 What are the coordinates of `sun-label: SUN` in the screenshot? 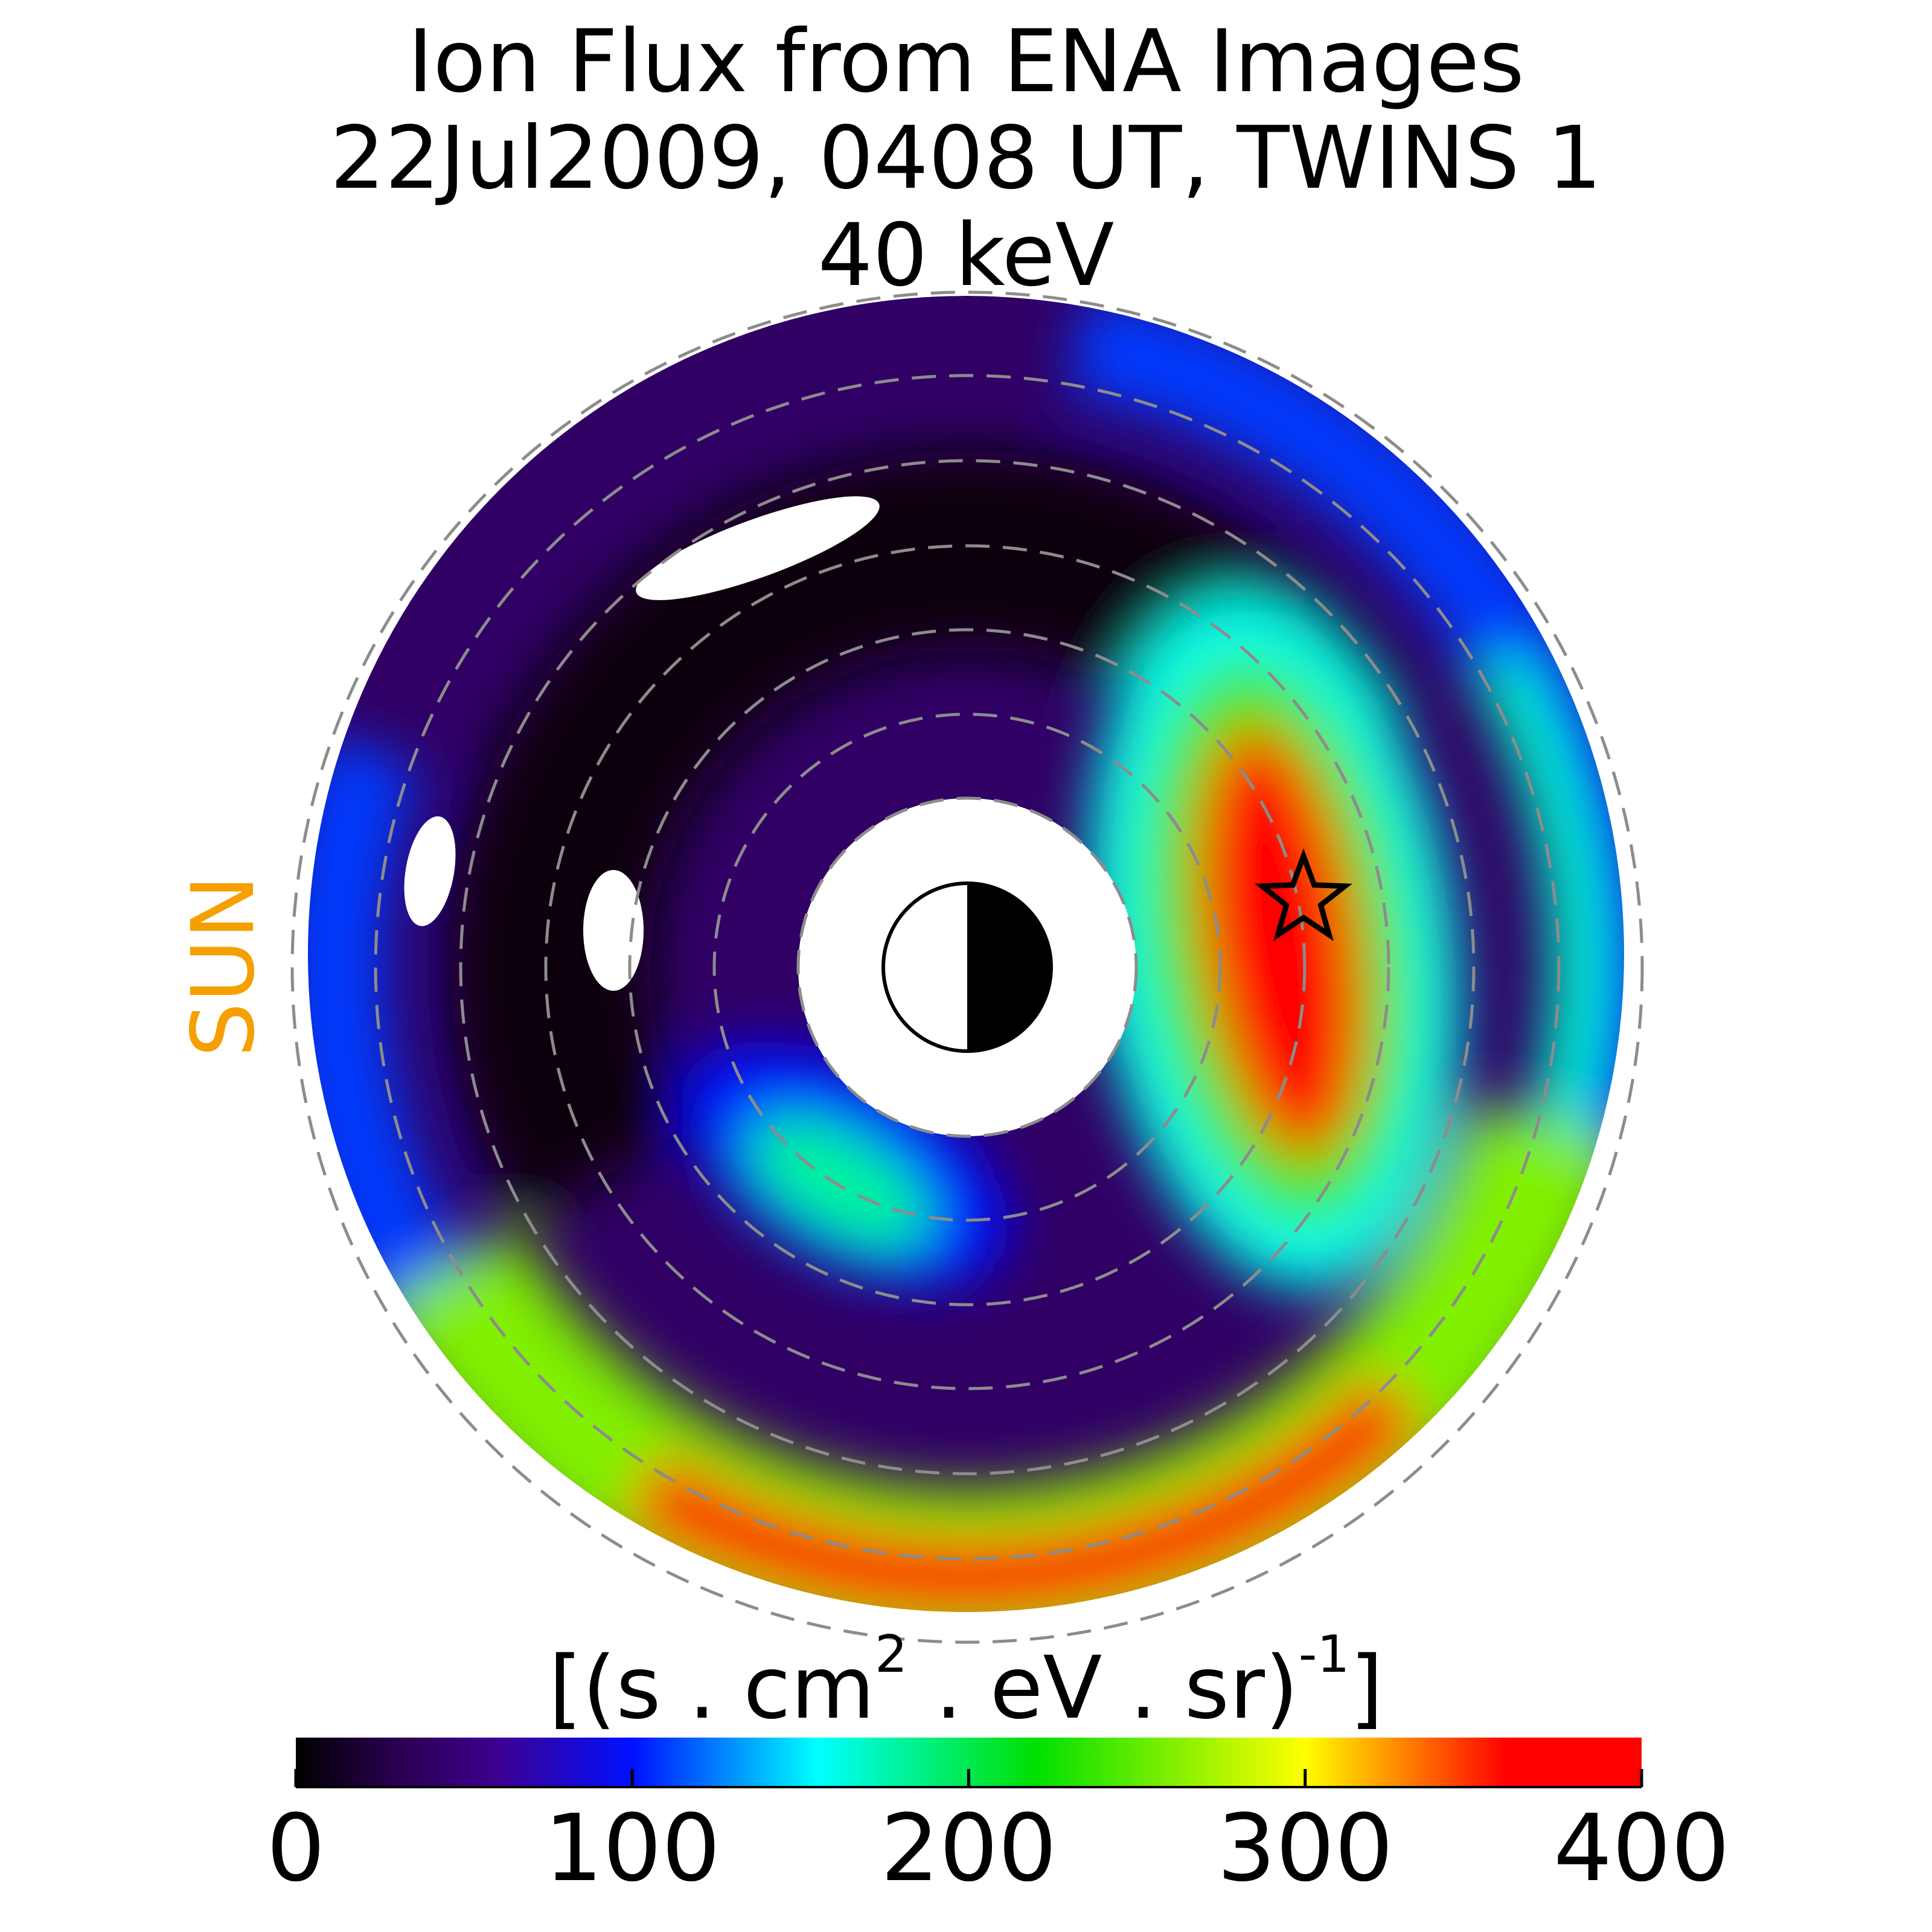 It's located at (223, 966).